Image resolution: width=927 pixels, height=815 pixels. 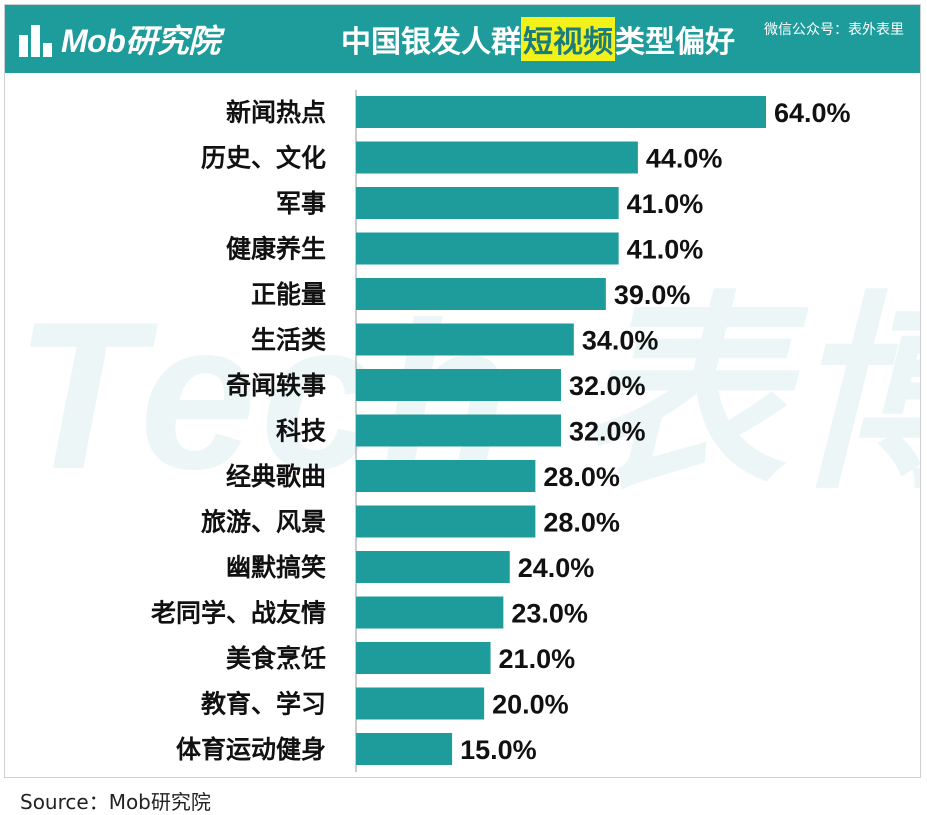 I want to click on category-label-7: 科技, so click(x=301, y=431).